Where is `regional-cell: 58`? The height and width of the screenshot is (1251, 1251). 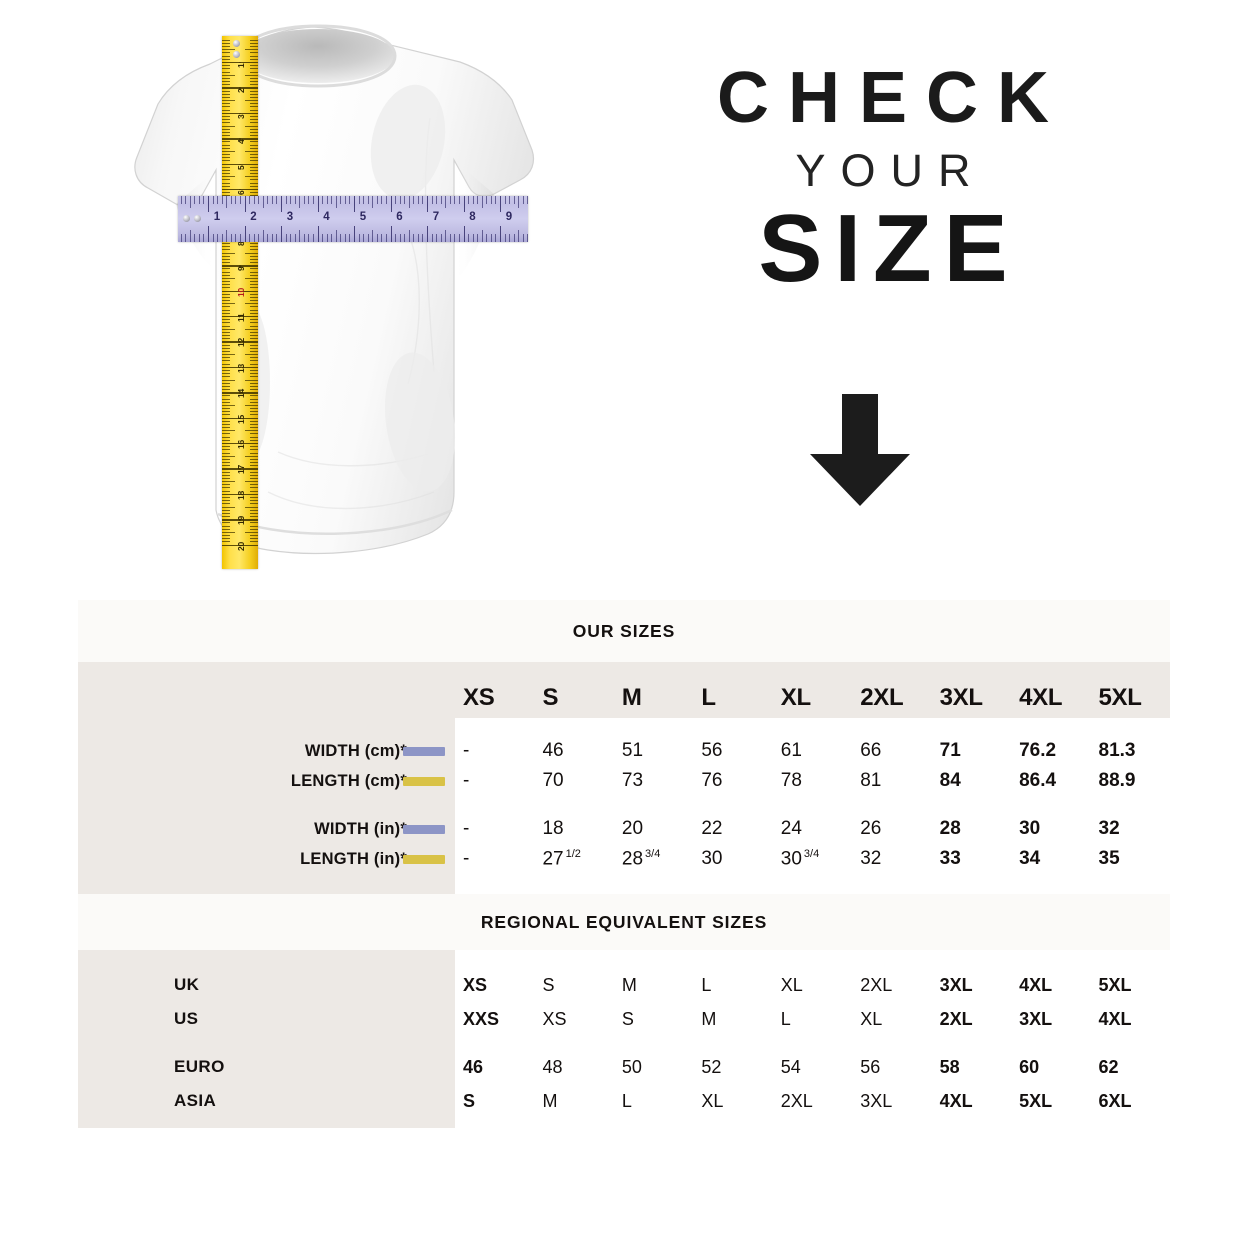
regional-cell: 58 is located at coordinates (949, 1066).